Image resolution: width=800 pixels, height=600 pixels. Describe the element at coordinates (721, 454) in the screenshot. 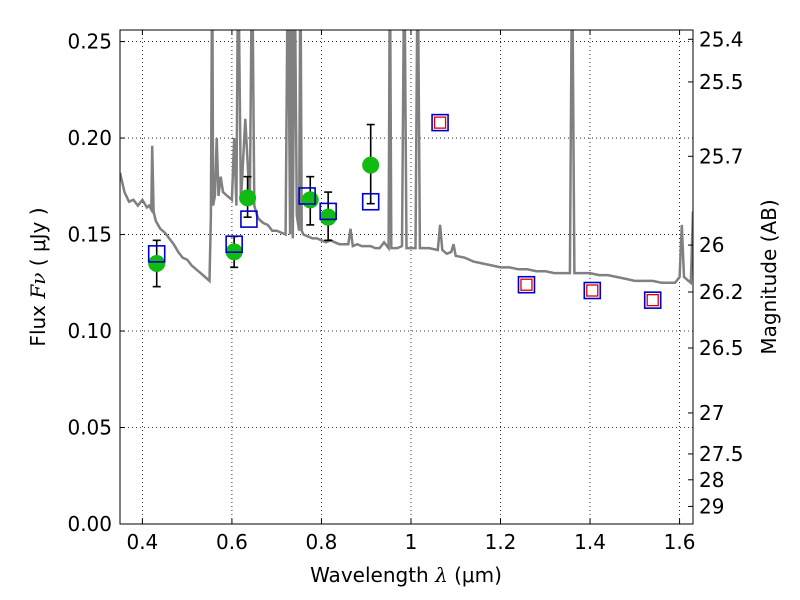

I see `magnitude-tick-label: 27.5` at that location.